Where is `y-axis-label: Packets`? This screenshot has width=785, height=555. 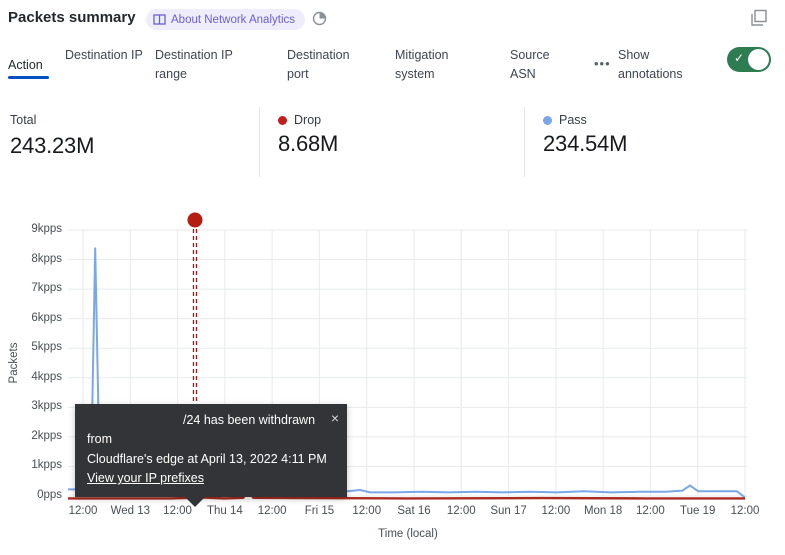 y-axis-label: Packets is located at coordinates (14, 363).